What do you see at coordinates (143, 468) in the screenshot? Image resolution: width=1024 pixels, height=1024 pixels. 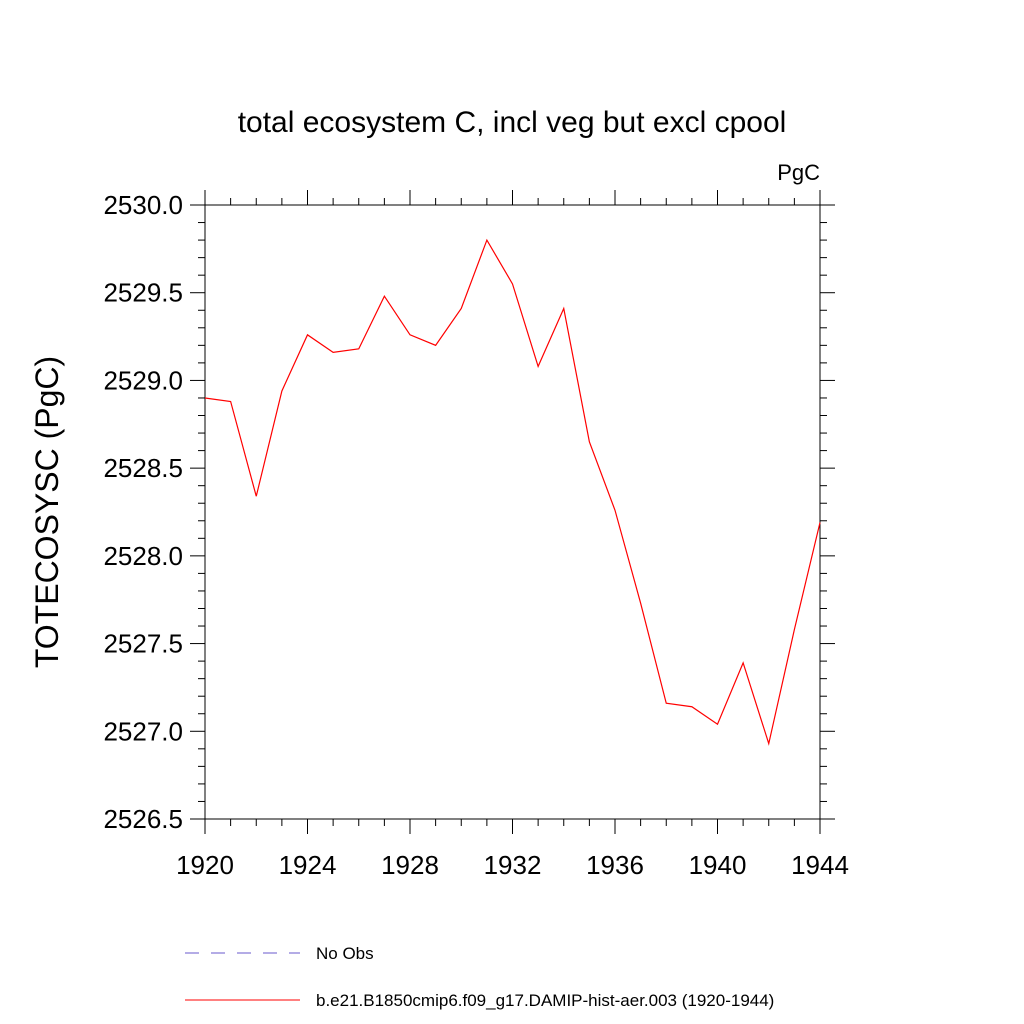 I see `y-tick-label: 2528.5` at bounding box center [143, 468].